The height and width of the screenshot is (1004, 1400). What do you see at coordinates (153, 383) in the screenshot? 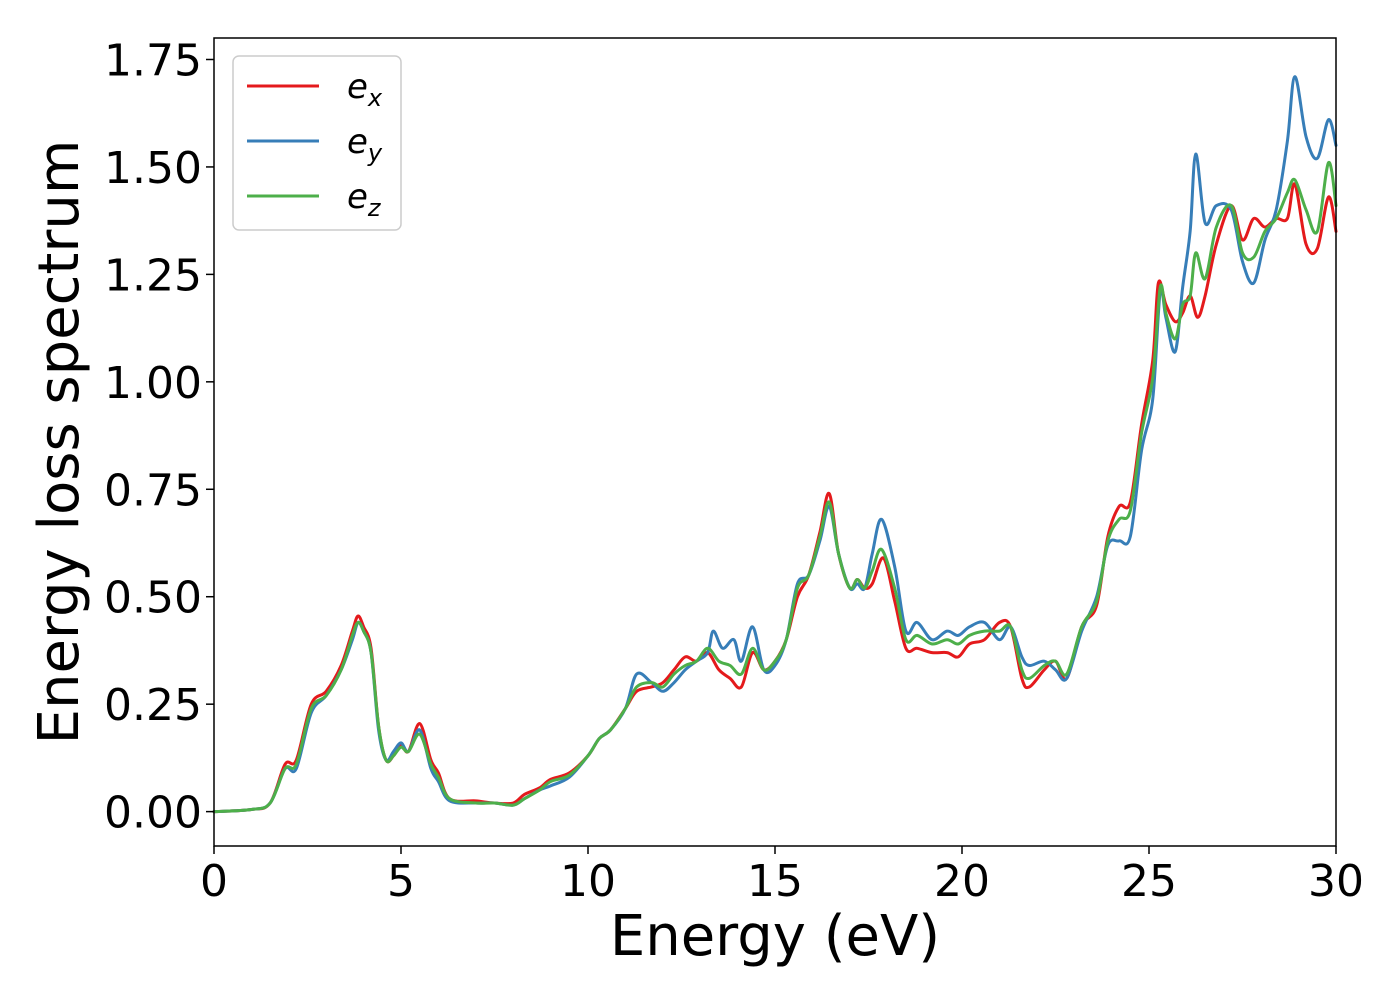
I see `y-tick-label: 1.00` at bounding box center [153, 383].